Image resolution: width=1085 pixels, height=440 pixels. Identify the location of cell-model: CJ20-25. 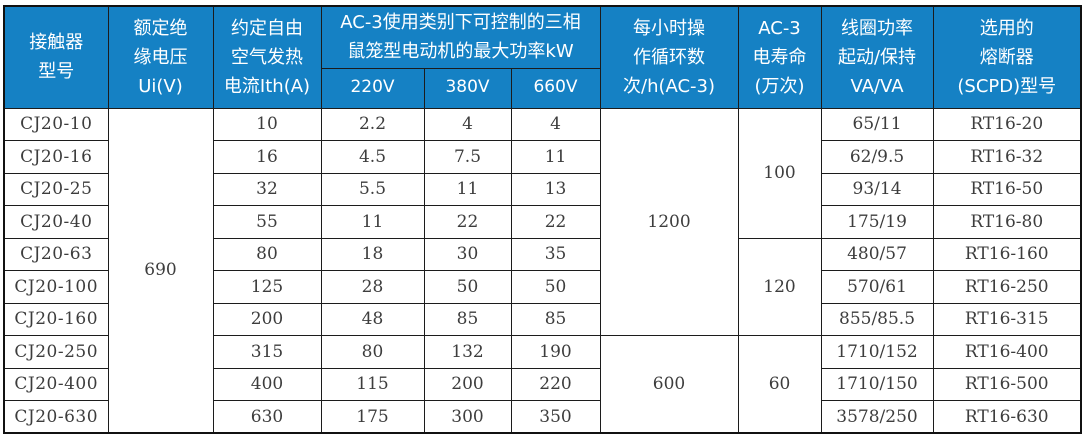
(56, 189).